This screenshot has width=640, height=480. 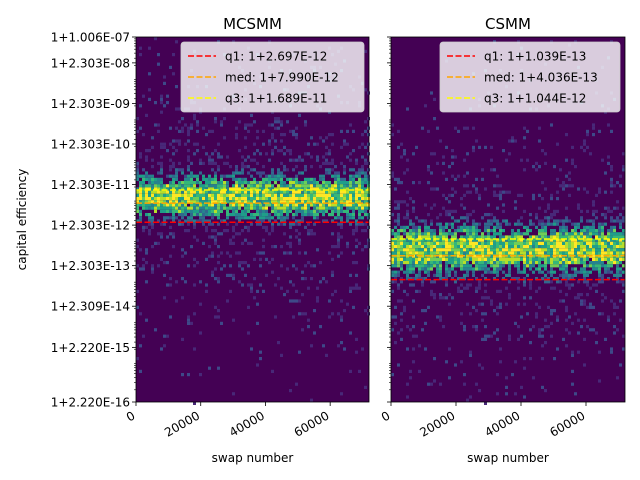 I want to click on chart-title: CSMM, so click(x=508, y=24).